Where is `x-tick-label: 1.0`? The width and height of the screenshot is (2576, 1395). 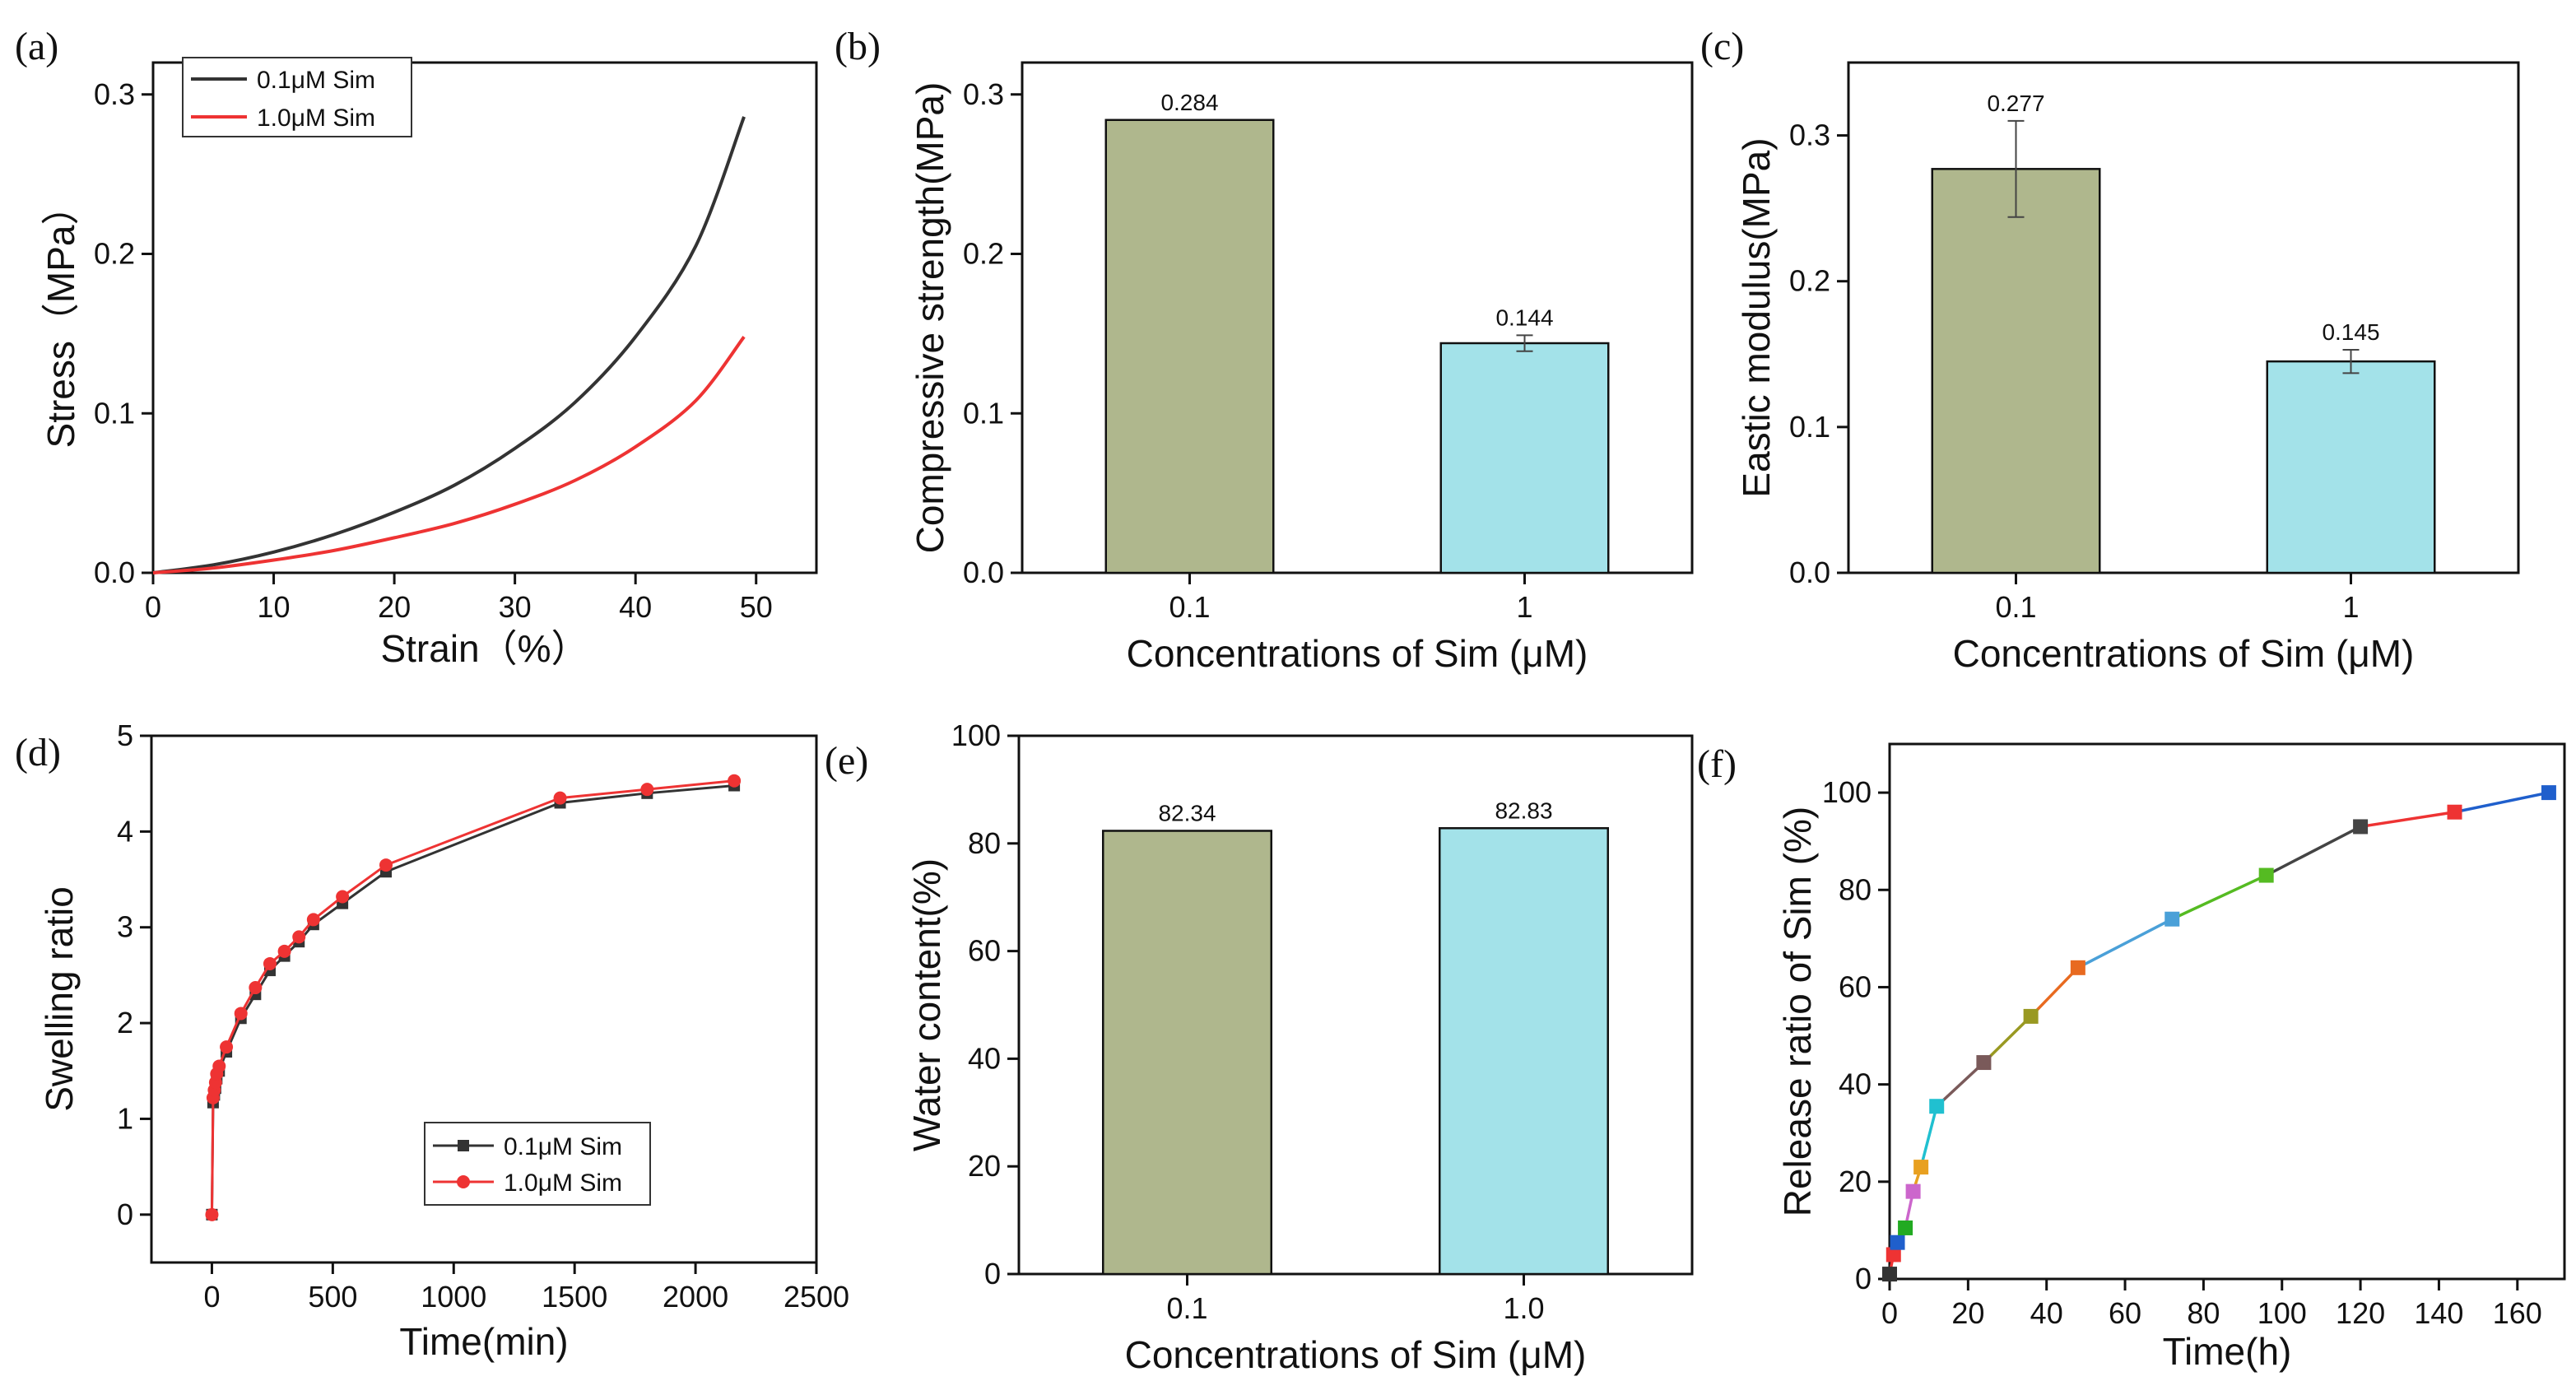
x-tick-label: 1.0 is located at coordinates (1523, 1308).